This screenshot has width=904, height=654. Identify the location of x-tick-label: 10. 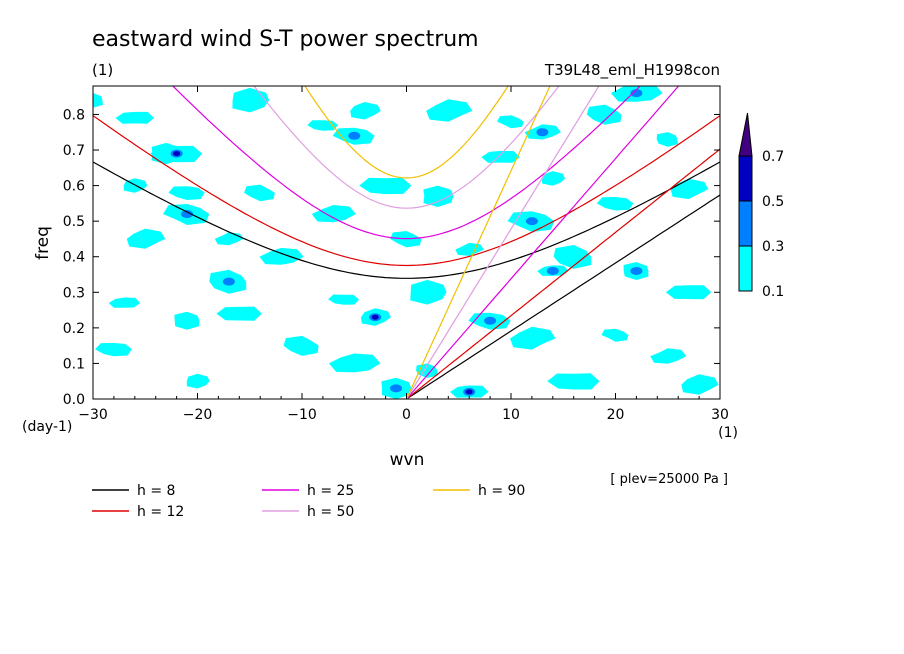
(511, 415).